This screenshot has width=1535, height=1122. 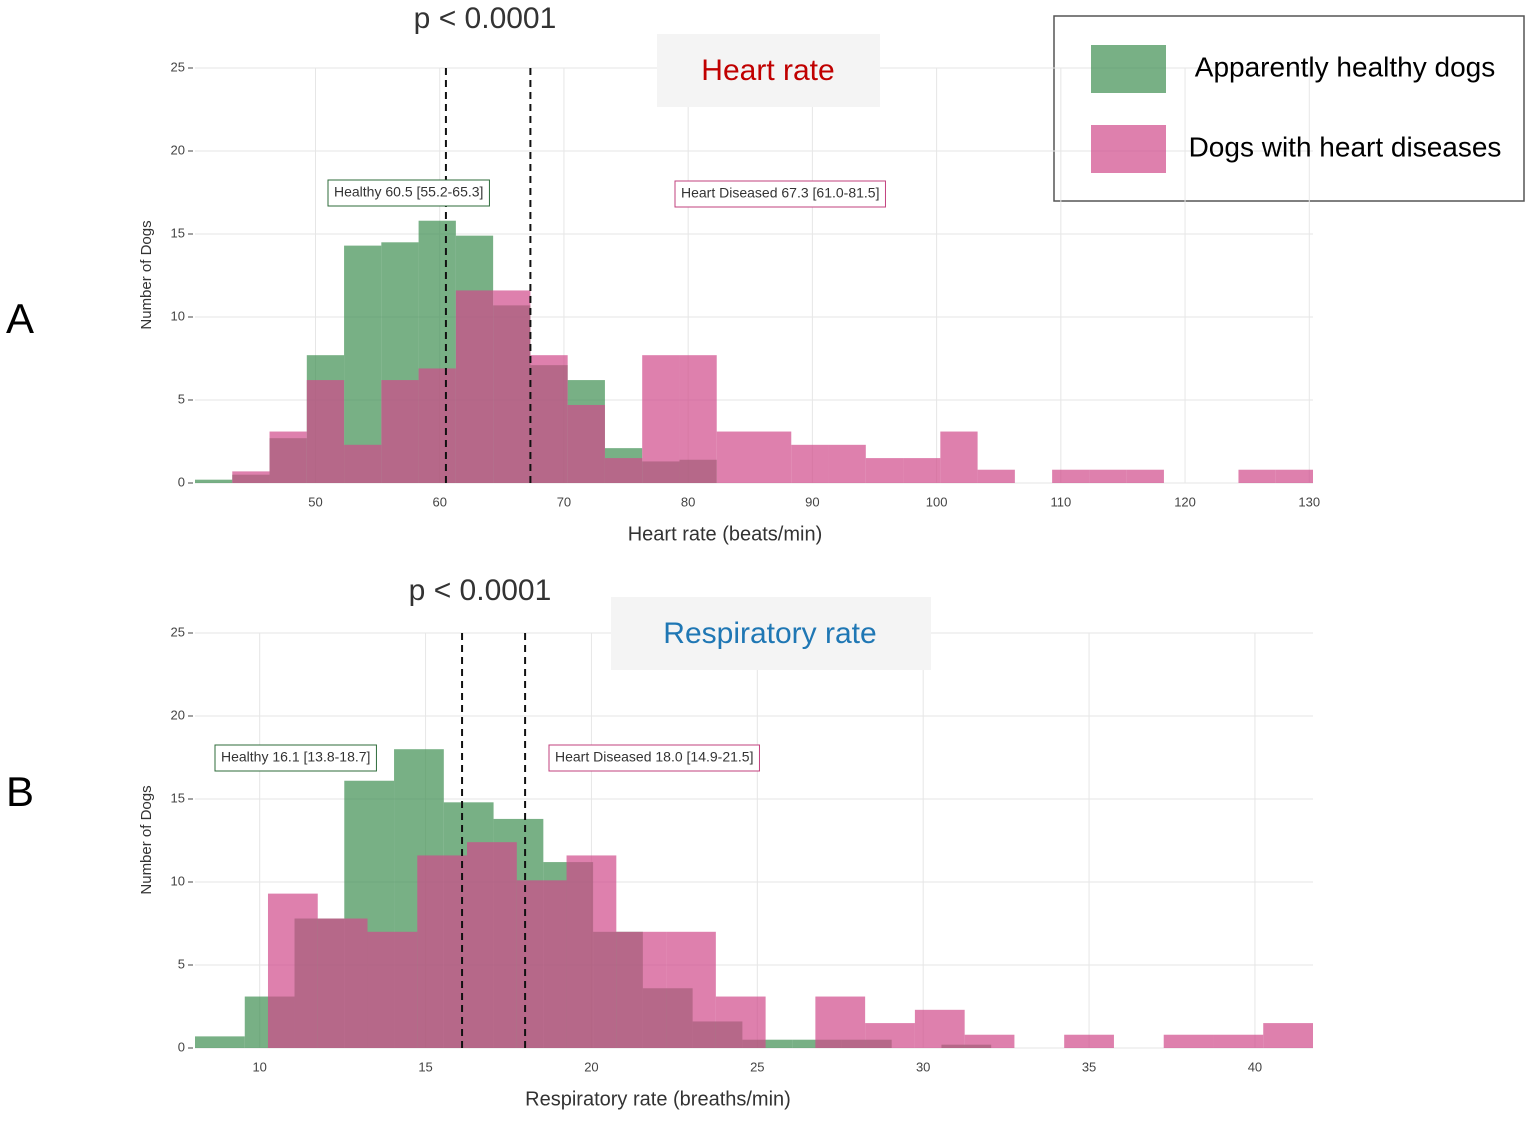 I want to click on x-tick-label: 90, so click(x=812, y=501).